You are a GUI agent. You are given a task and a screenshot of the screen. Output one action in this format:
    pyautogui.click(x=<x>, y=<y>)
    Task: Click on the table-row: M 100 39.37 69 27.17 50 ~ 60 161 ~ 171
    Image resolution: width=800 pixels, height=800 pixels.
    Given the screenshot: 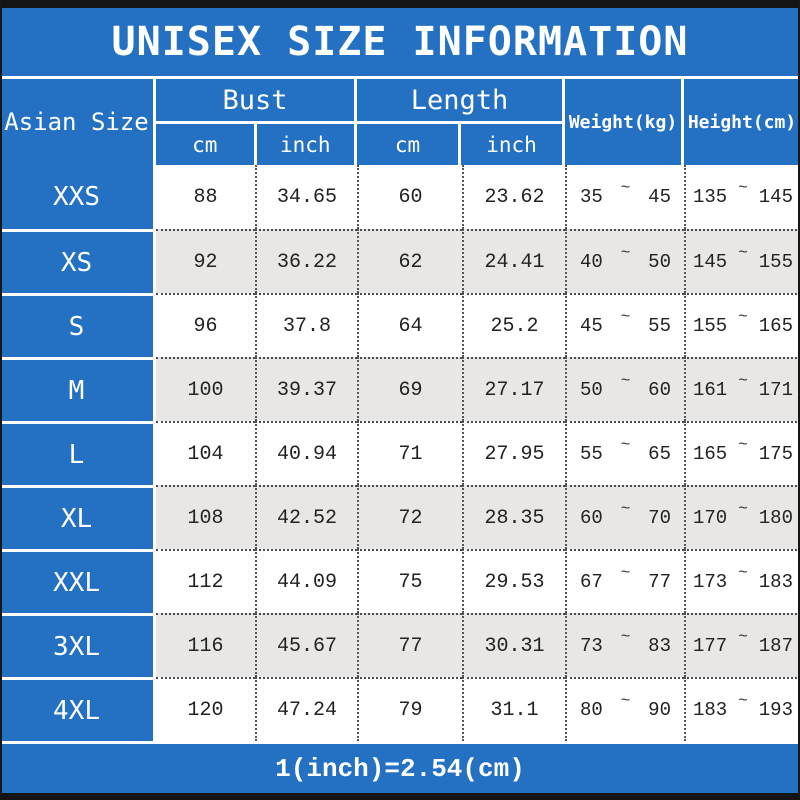 What is the action you would take?
    pyautogui.click(x=400, y=389)
    